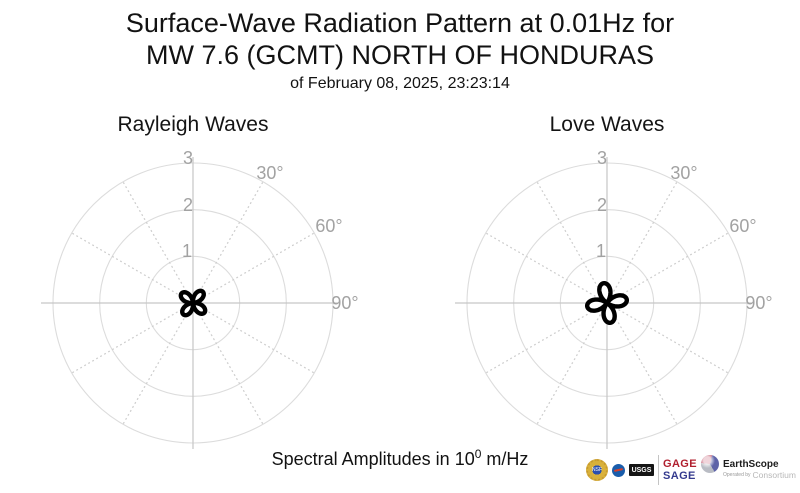  Describe the element at coordinates (400, 83) in the screenshot. I see `figure-datetime: of February 08, 2025, 23:23:14` at that location.